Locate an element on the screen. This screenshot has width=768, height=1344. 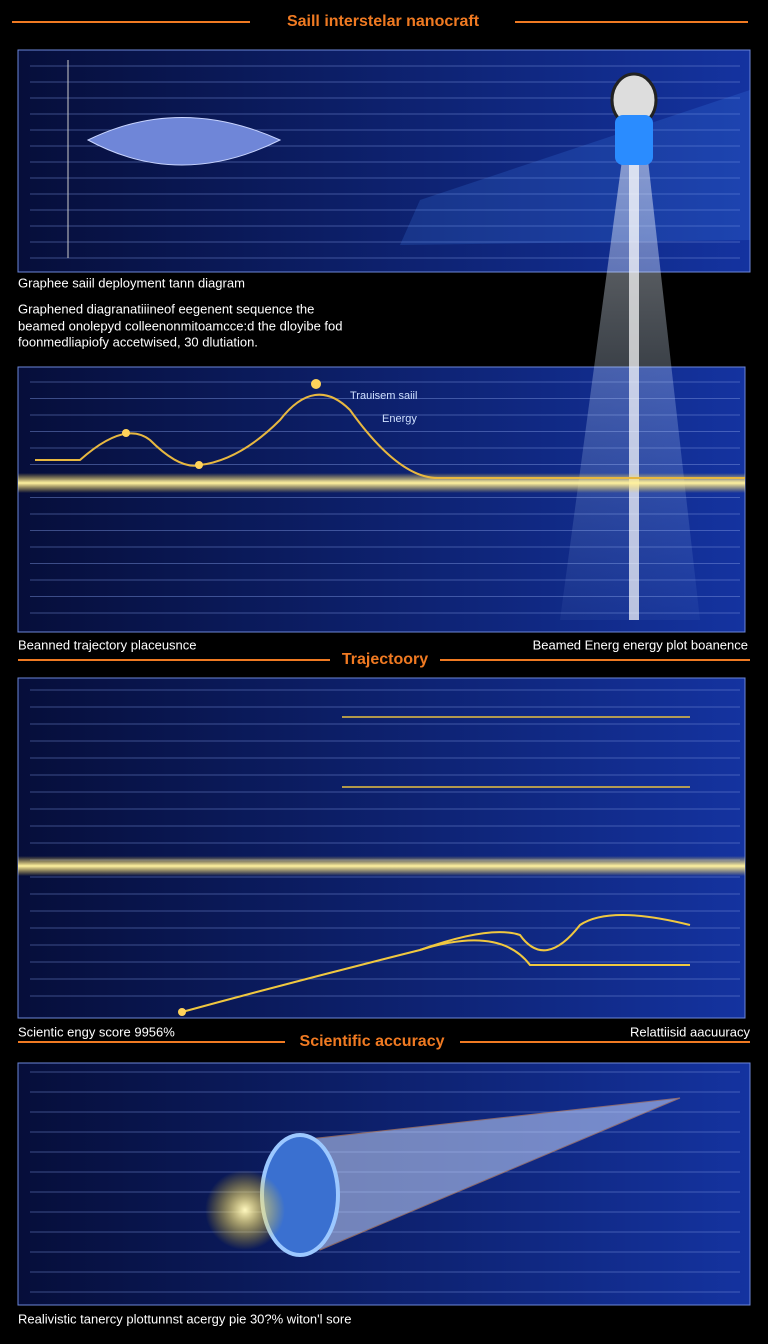
page-title: Saill interstelar nanocraft is located at coordinates (383, 21).